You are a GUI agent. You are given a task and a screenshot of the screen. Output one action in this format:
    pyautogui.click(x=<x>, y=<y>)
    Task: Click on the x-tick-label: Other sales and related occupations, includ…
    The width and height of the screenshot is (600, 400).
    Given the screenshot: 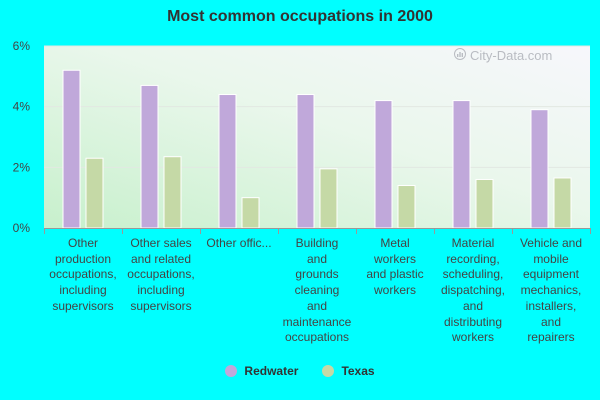 What is the action you would take?
    pyautogui.click(x=161, y=275)
    